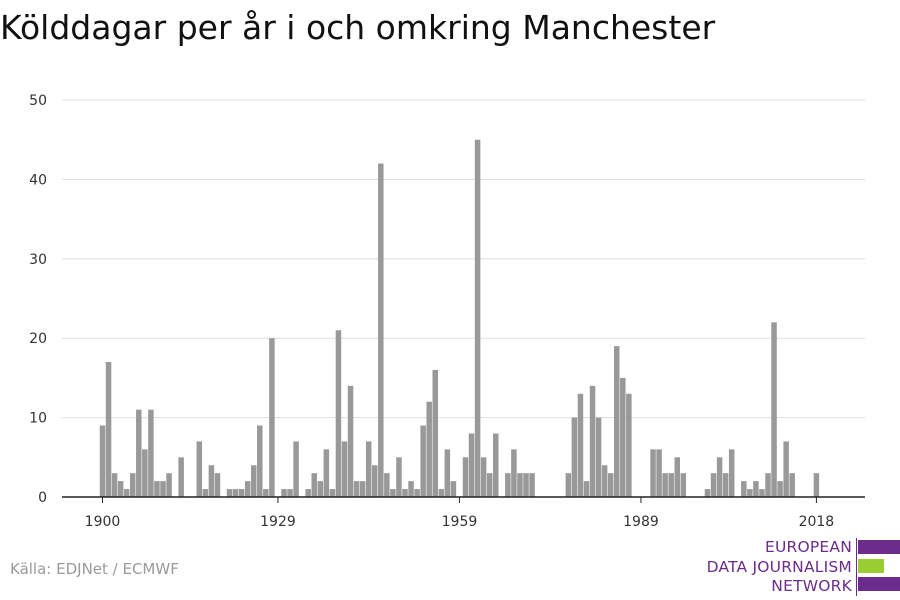  I want to click on logo-line-1: EUROPEAN, so click(808, 547).